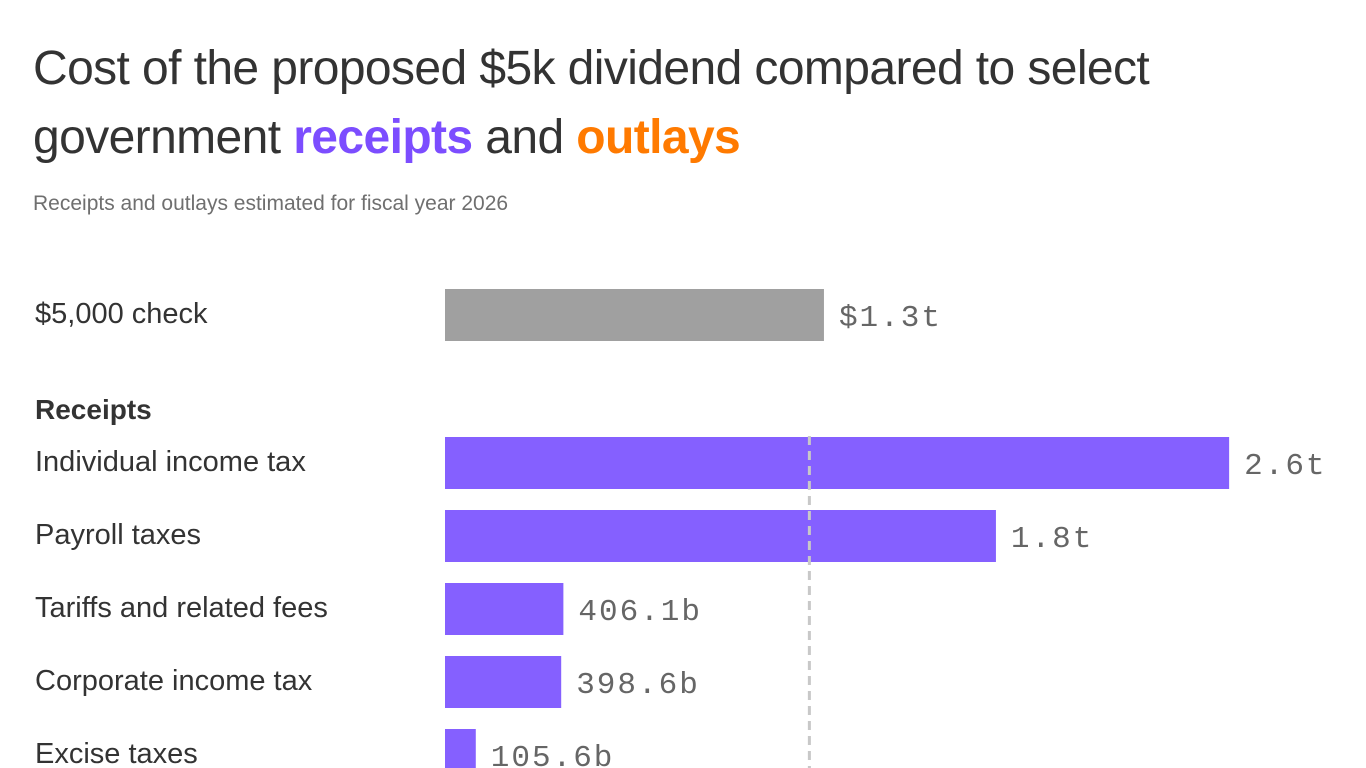 The height and width of the screenshot is (768, 1366). I want to click on title-outlays-word: outlays, so click(658, 137).